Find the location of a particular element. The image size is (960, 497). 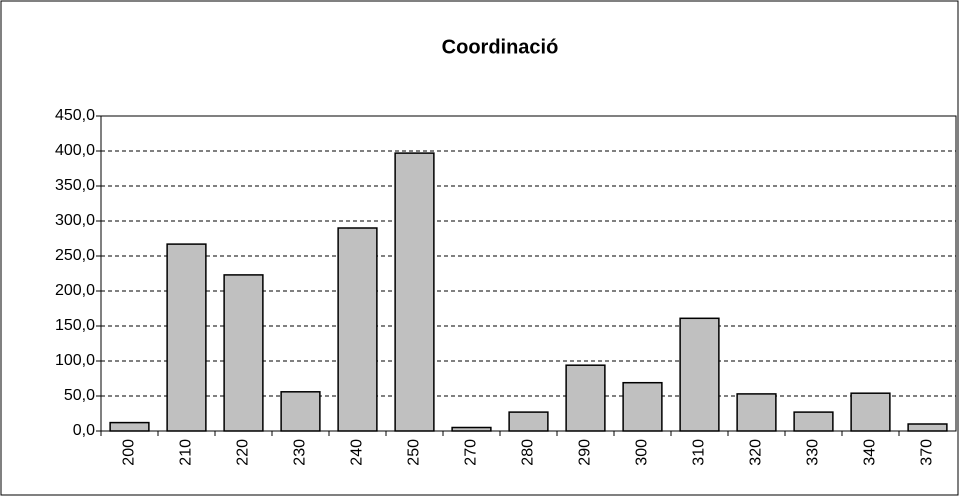

x-tick-label: 240 is located at coordinates (357, 452).